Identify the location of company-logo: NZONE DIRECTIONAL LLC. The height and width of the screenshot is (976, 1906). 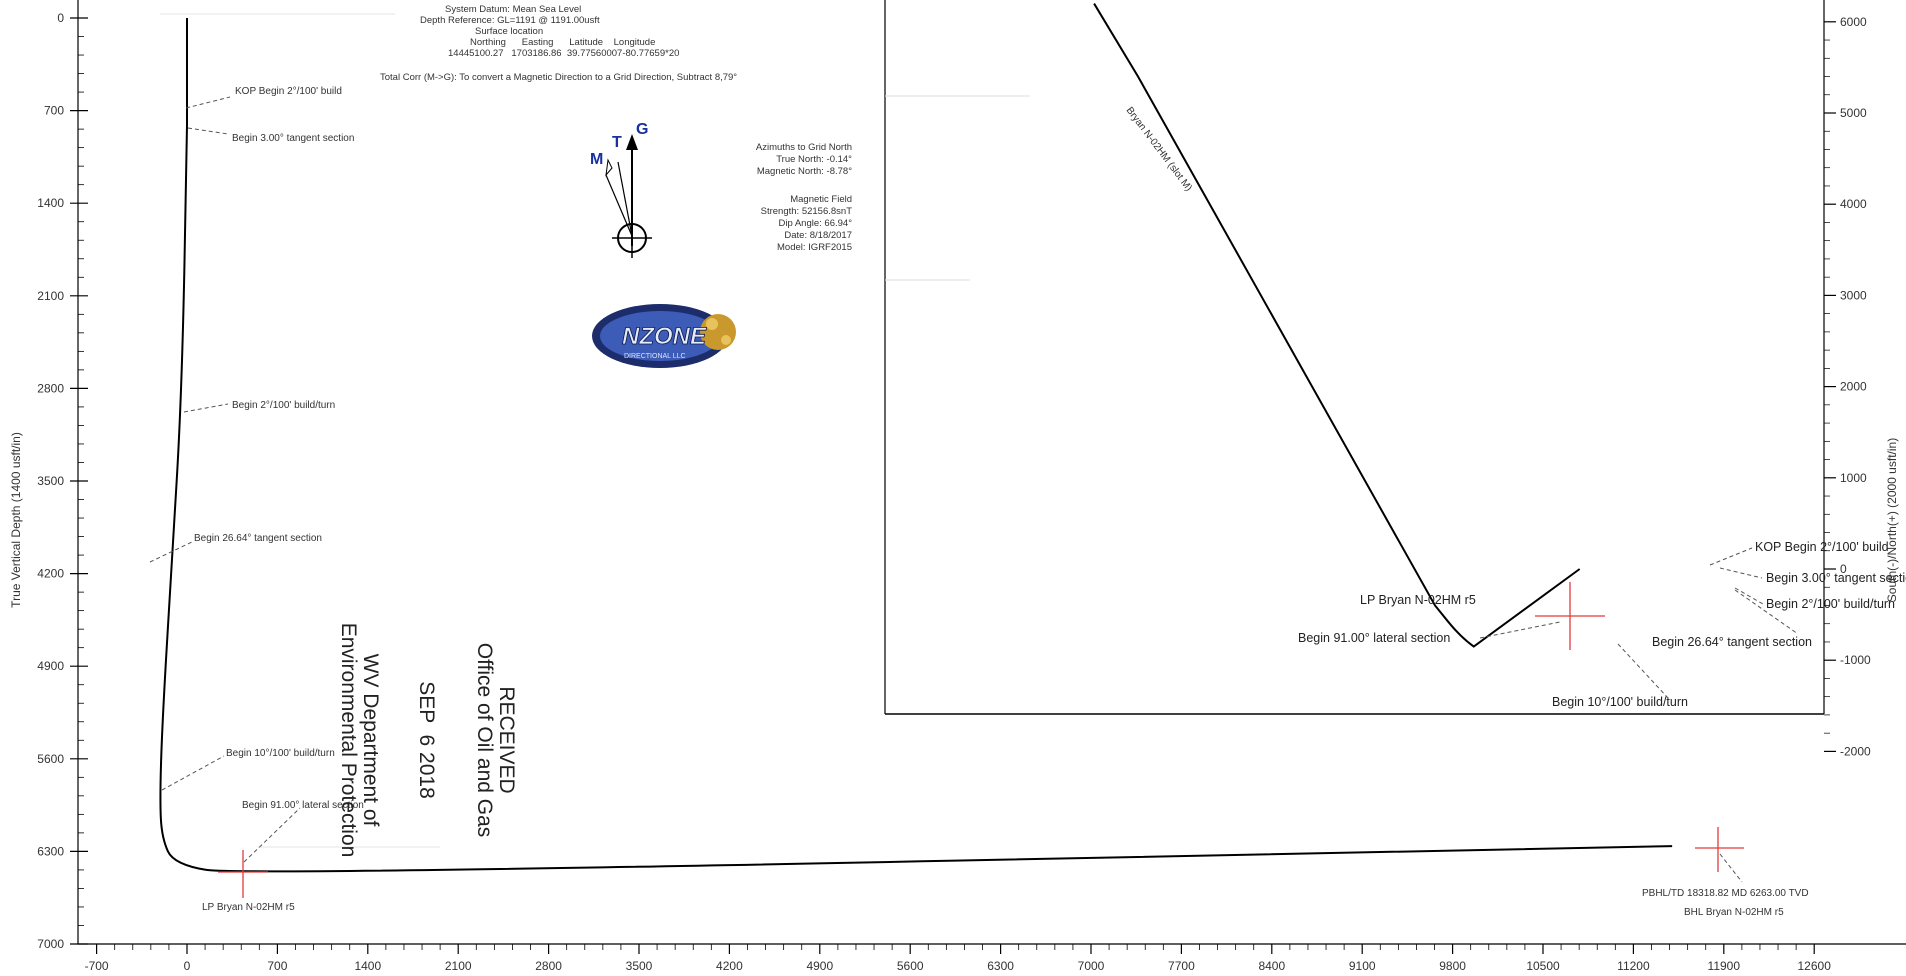
(664, 336).